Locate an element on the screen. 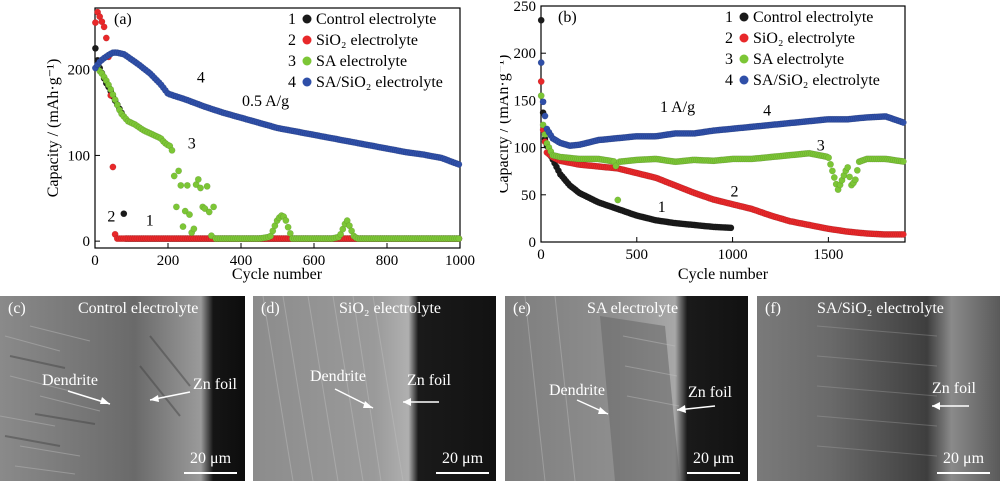  y-tick-label: 250 is located at coordinates (525, 7).